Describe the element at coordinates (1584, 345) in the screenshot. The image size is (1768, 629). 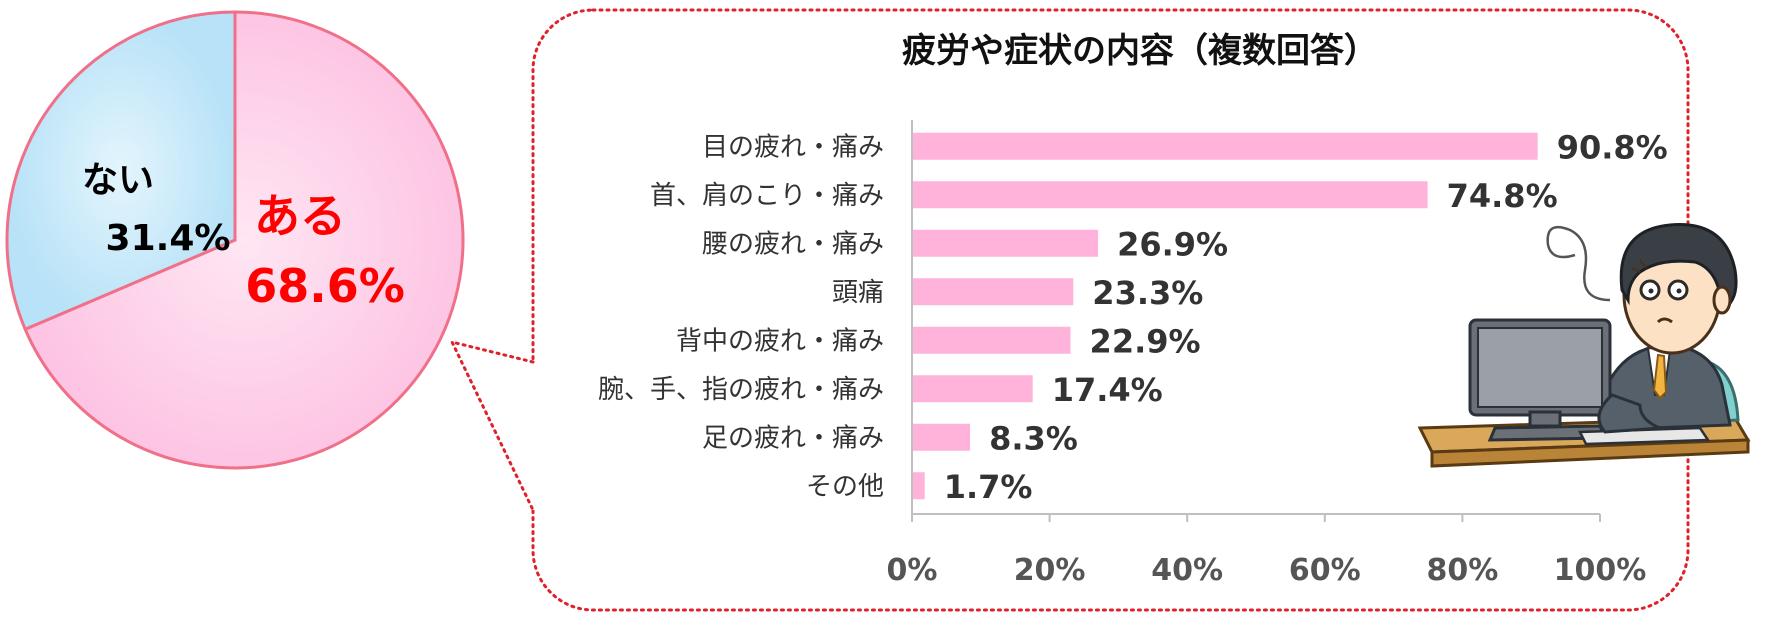
I see `tired-office-worker-illustration` at that location.